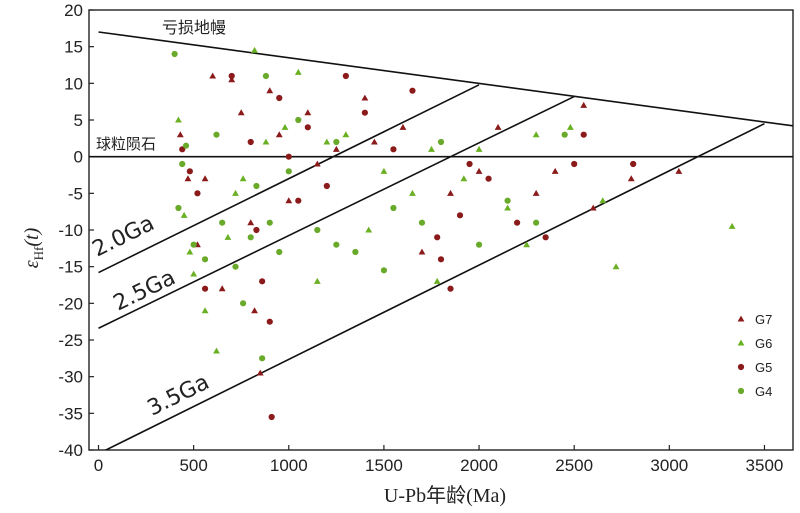  I want to click on legend: G7 G6 G5 G4, so click(754, 355).